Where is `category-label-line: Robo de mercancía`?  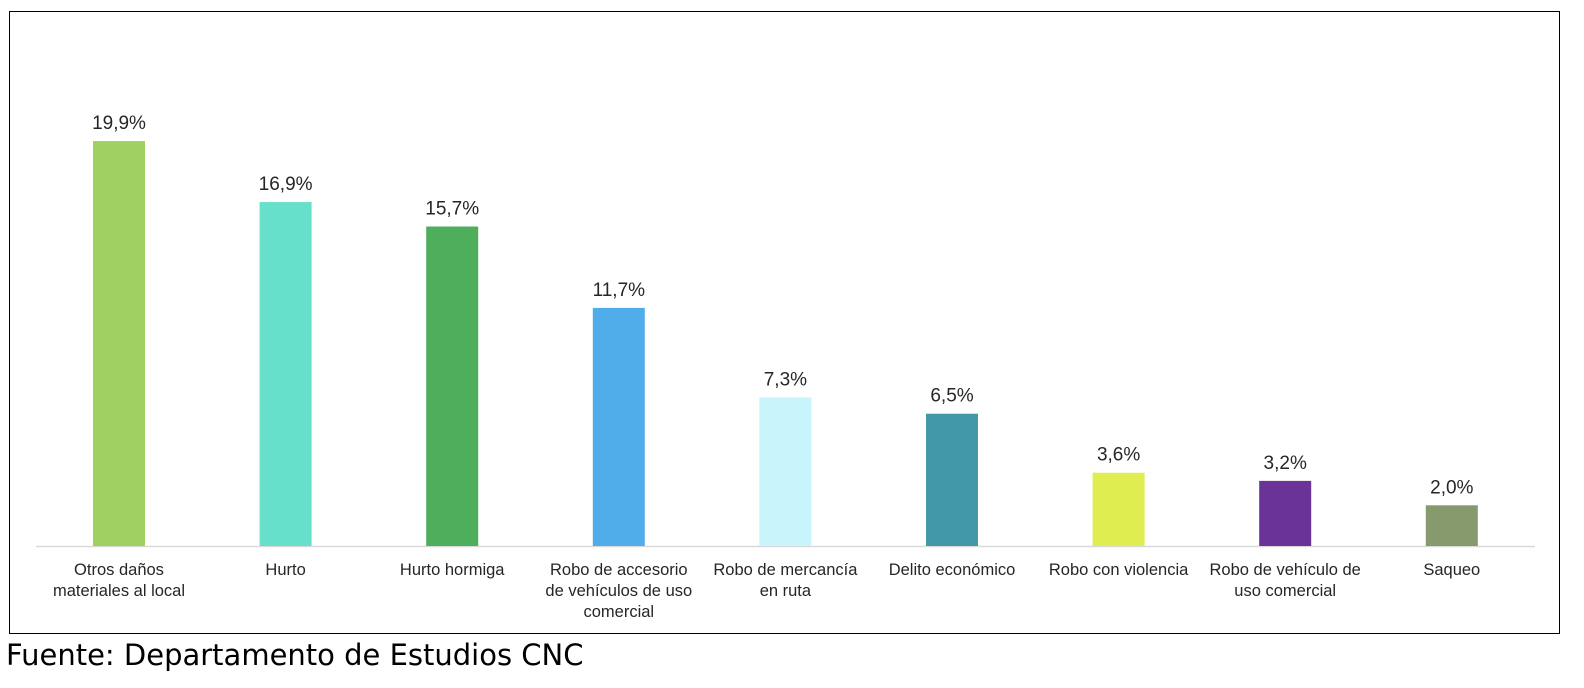
category-label-line: Robo de mercancía is located at coordinates (785, 570).